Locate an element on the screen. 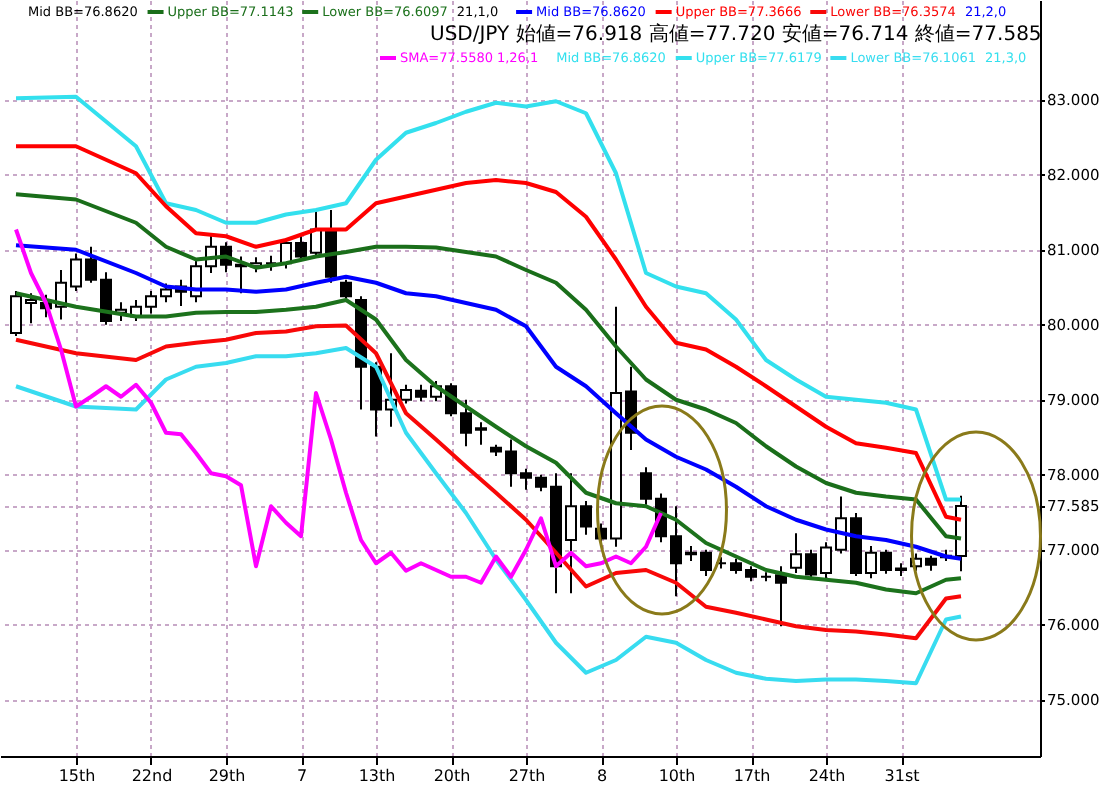 The image size is (1112, 798). x-tick-label: 20th is located at coordinates (452, 776).